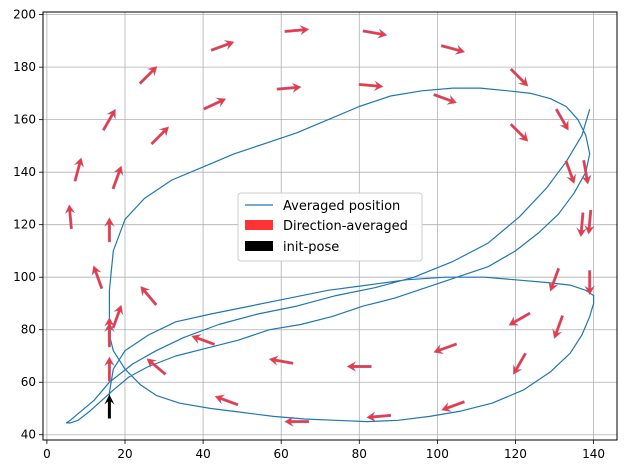  Describe the element at coordinates (24, 67) in the screenshot. I see `y-tick-label: 180` at that location.